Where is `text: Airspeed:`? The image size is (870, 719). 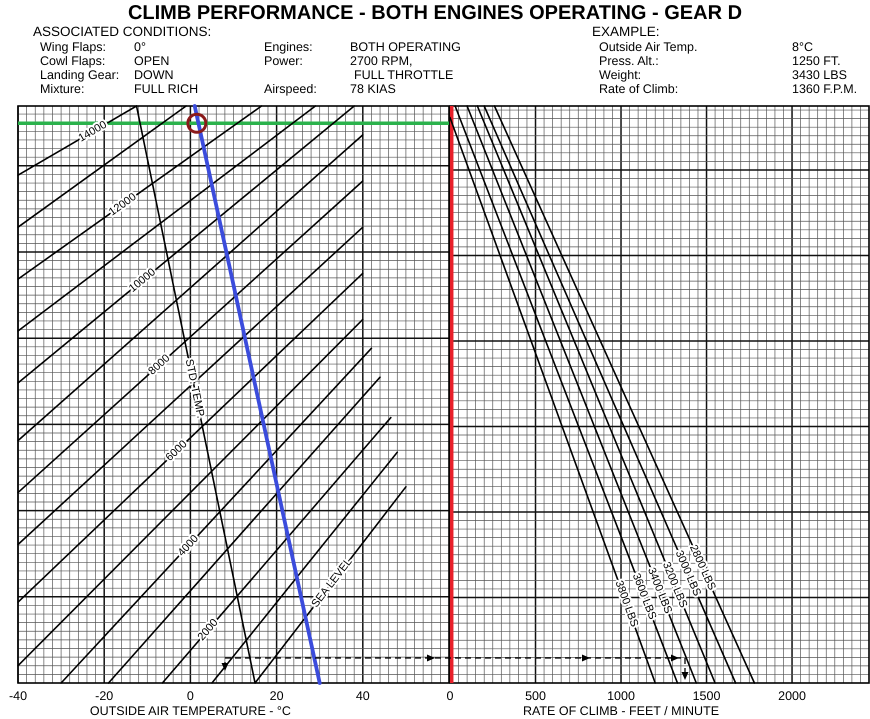 text: Airspeed: is located at coordinates (290, 89).